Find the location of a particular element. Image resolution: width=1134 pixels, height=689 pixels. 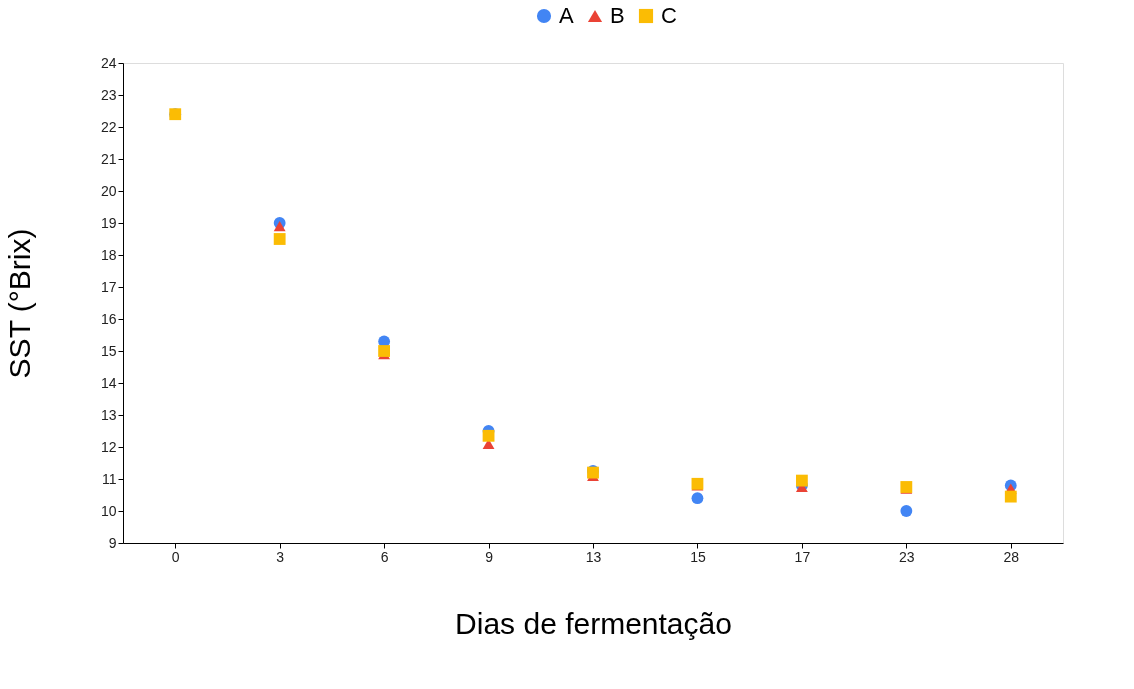

x-tick-label: 28 is located at coordinates (1011, 556).